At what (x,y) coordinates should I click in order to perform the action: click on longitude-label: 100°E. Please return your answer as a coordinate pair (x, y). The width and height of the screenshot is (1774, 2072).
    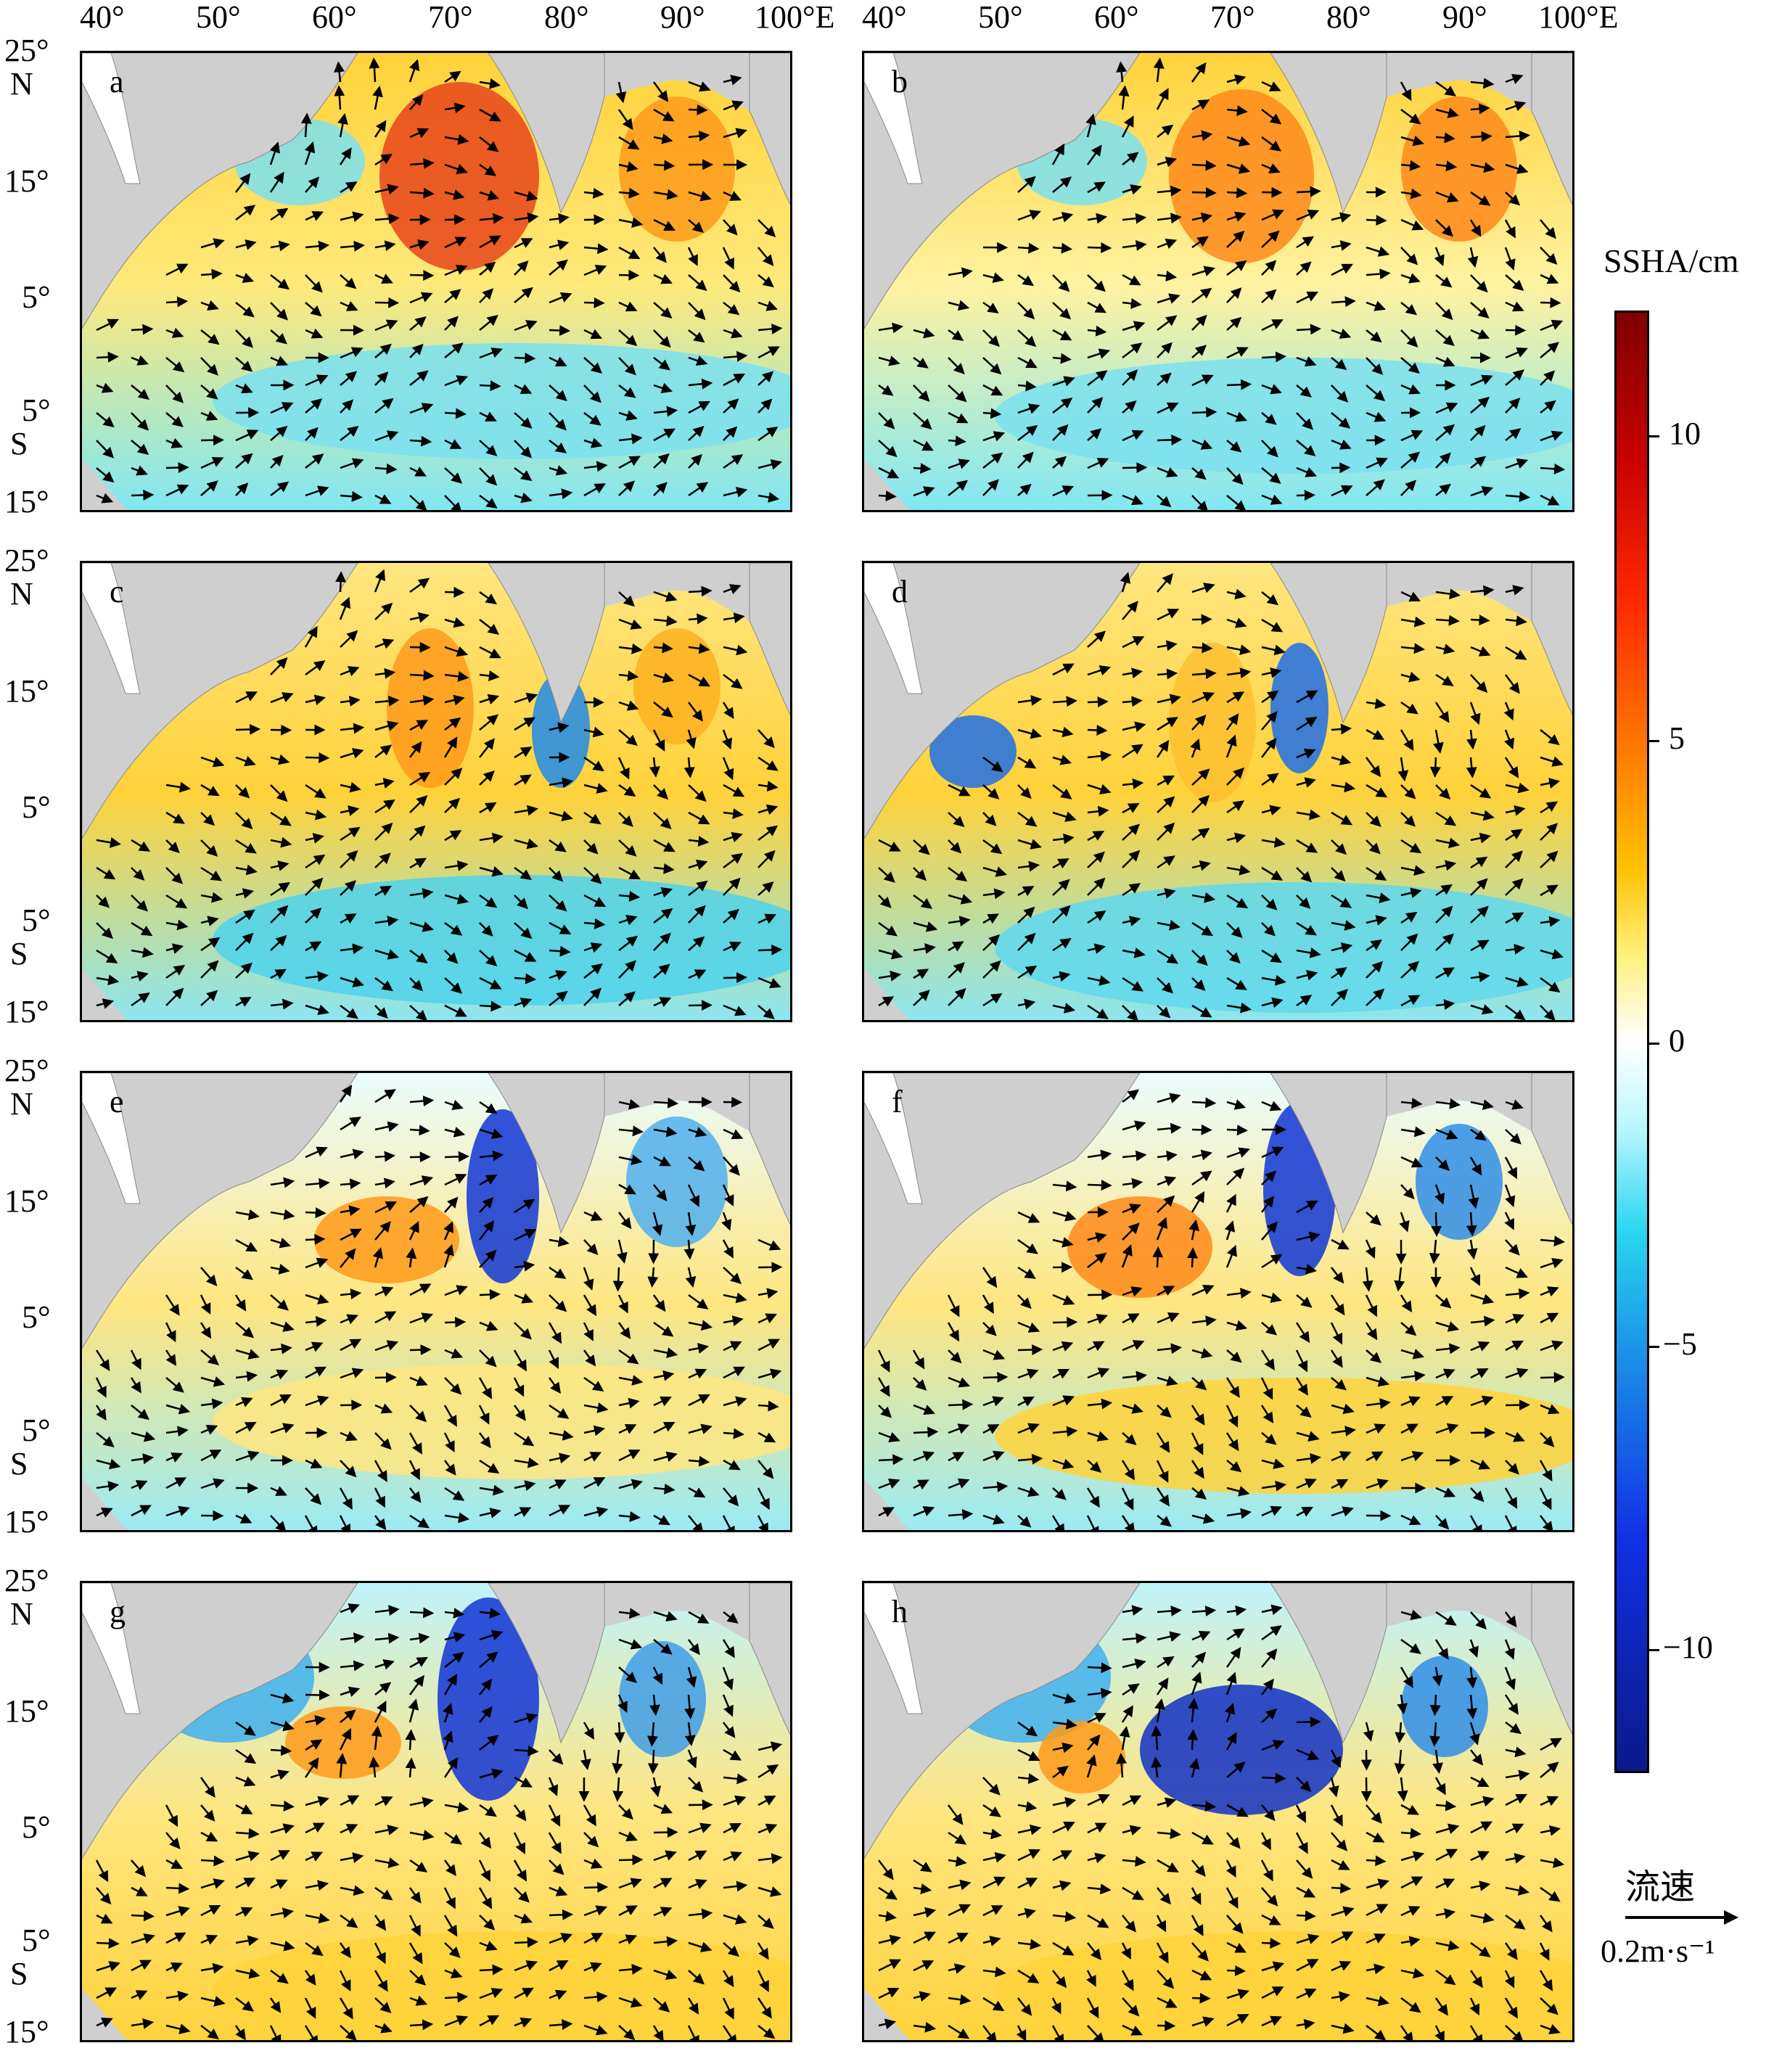
    Looking at the image, I should click on (795, 17).